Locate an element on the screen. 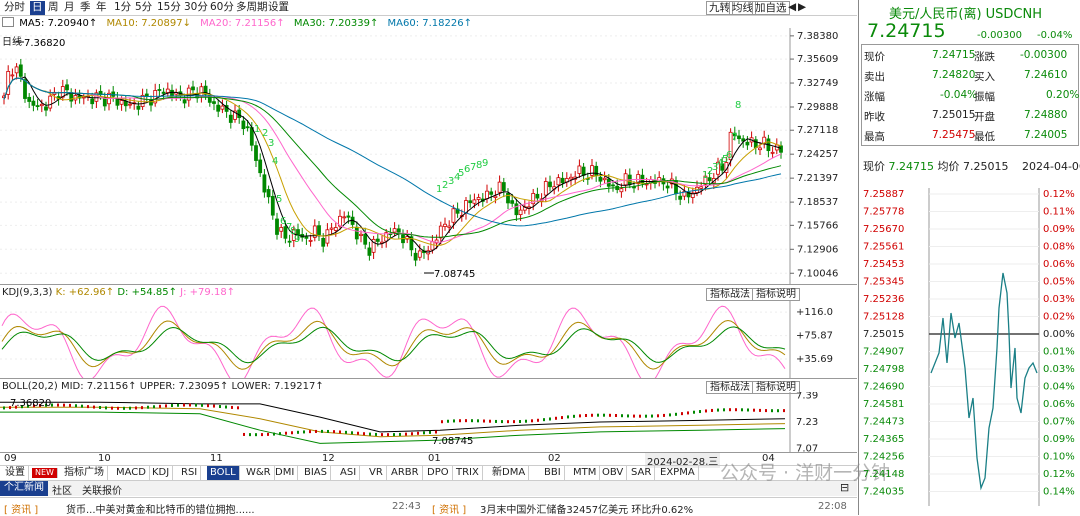  indicator-tab: 指标广场 is located at coordinates (84, 473).